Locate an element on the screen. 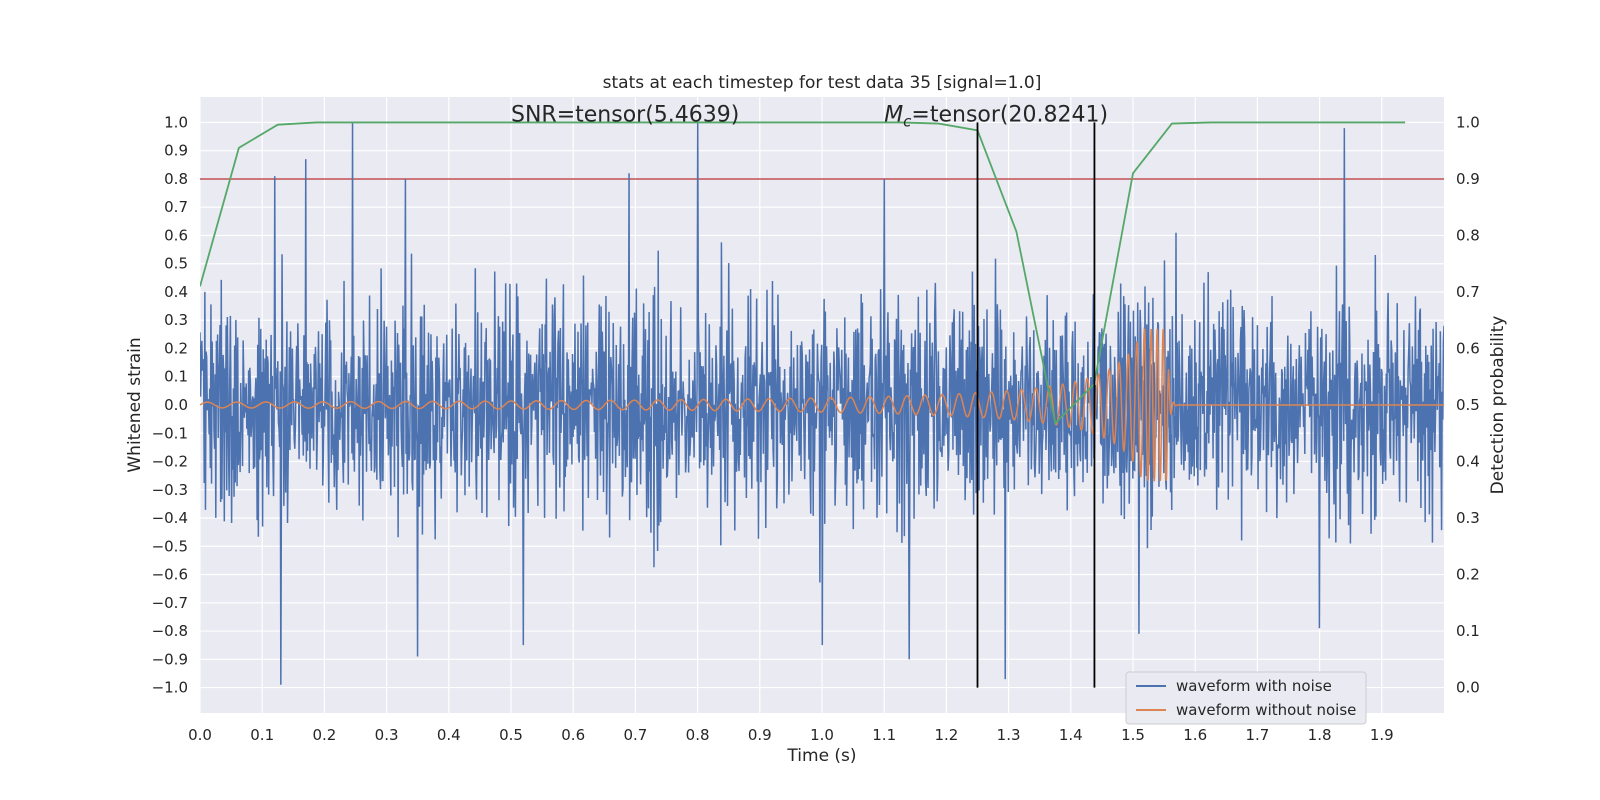  legend-box is located at coordinates (1246, 698).